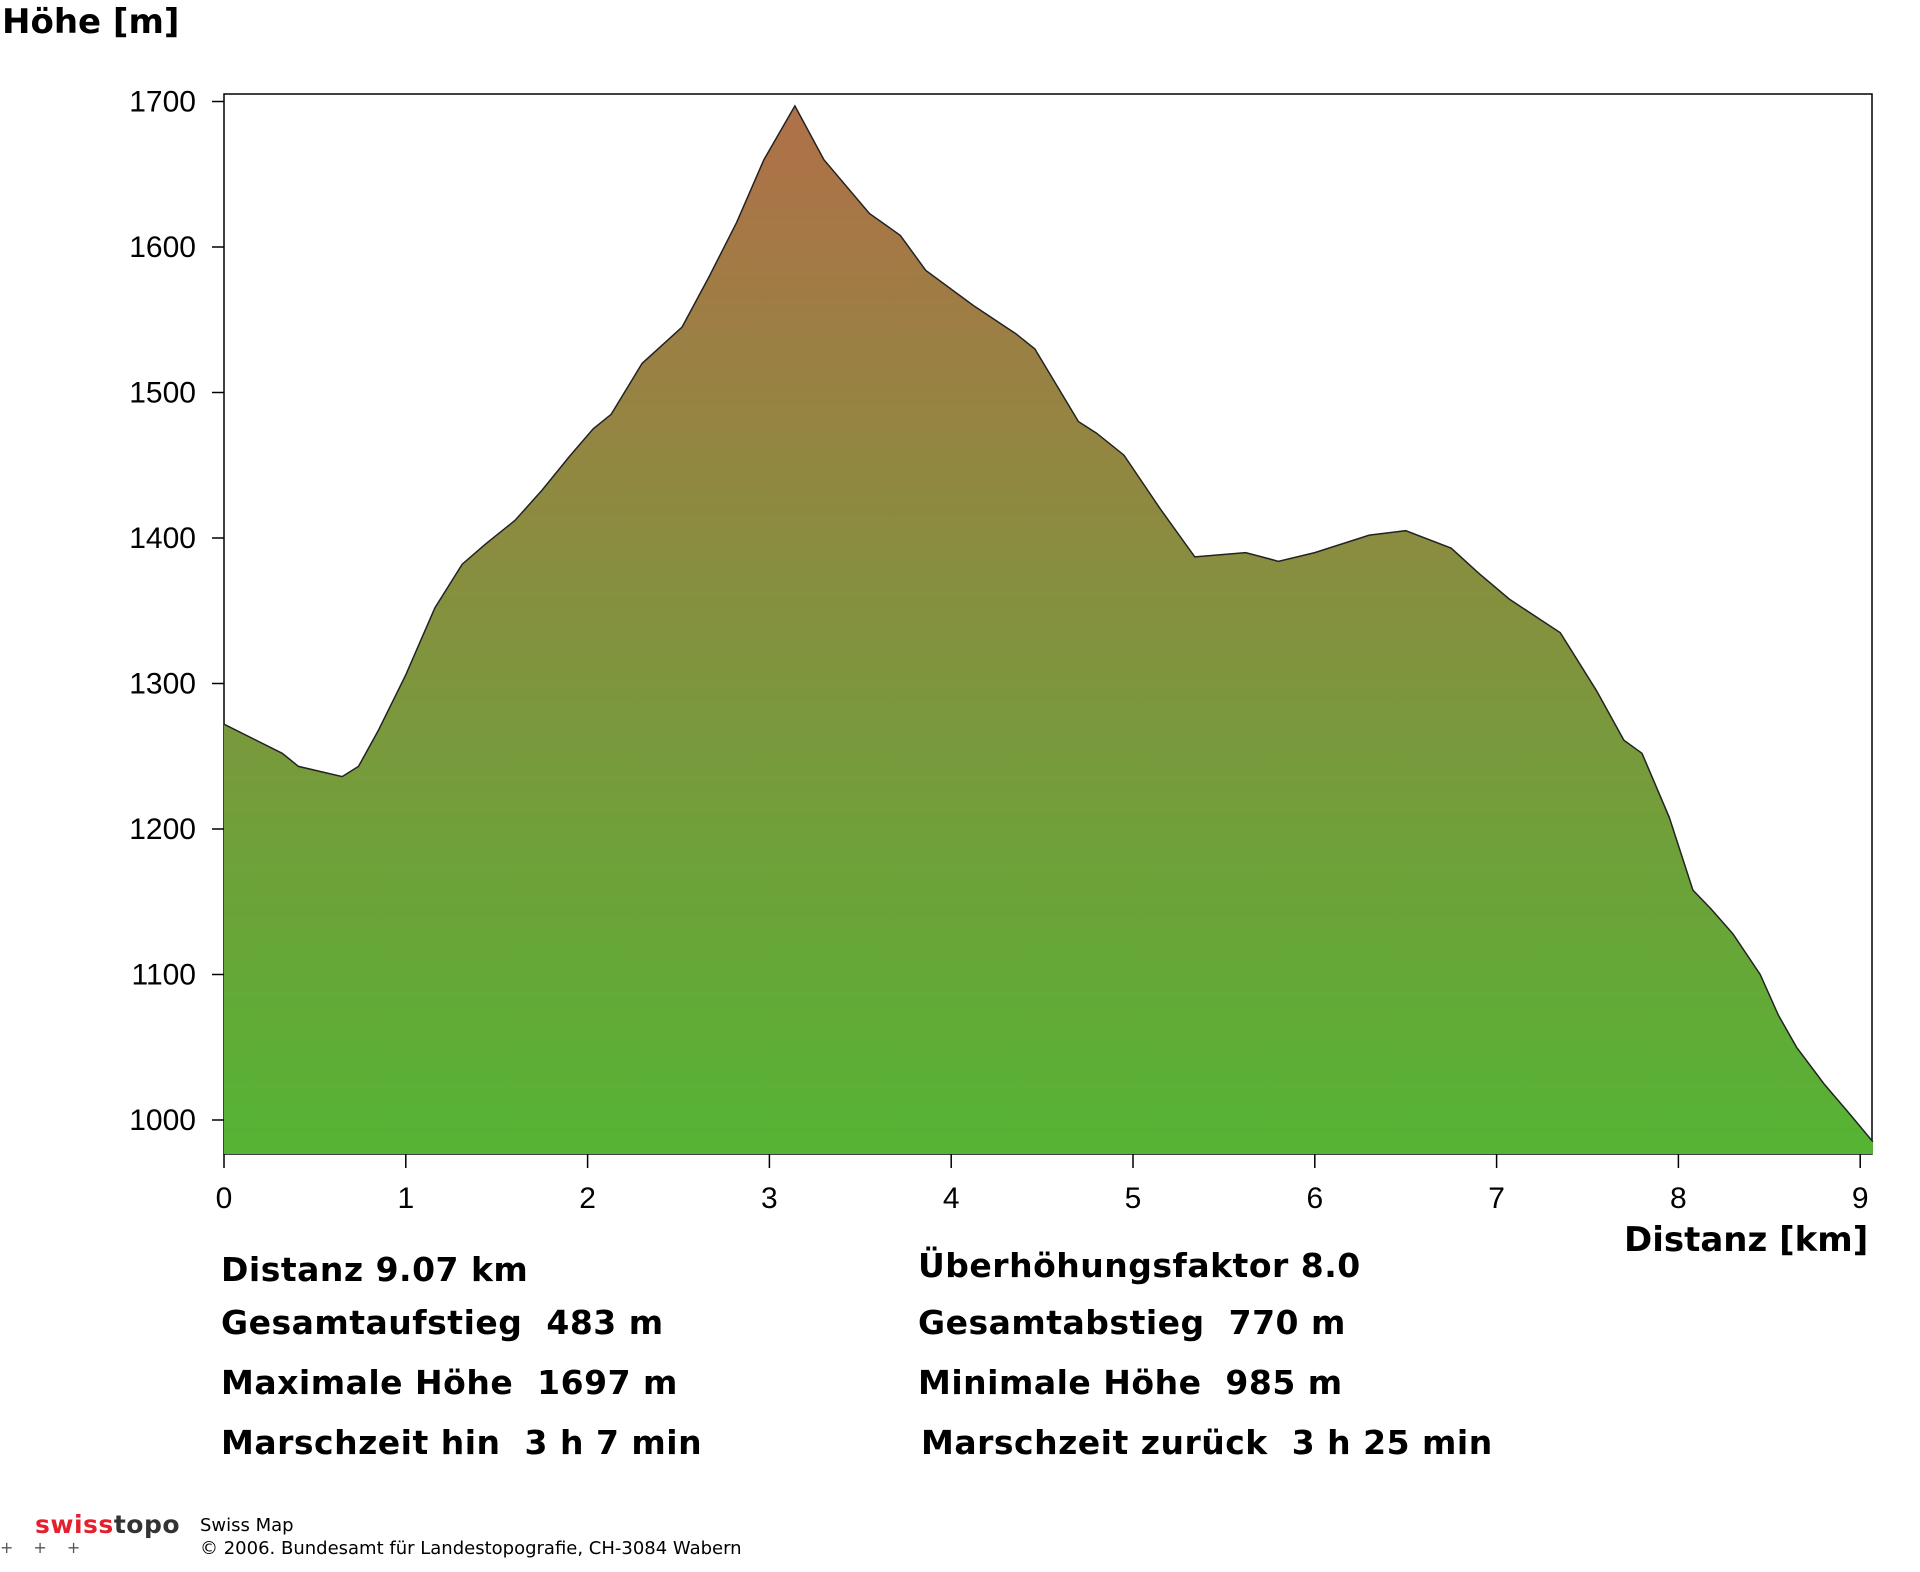 Image resolution: width=1920 pixels, height=1572 pixels. What do you see at coordinates (224, 1198) in the screenshot?
I see `x-tick-label: 0` at bounding box center [224, 1198].